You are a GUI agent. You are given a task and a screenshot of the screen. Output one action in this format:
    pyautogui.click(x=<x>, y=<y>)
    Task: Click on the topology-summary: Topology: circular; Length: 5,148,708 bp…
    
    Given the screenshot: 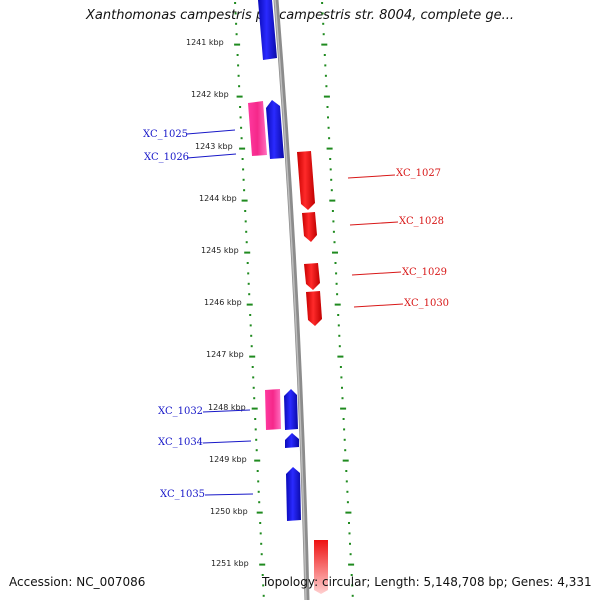 What is the action you would take?
    pyautogui.click(x=427, y=582)
    